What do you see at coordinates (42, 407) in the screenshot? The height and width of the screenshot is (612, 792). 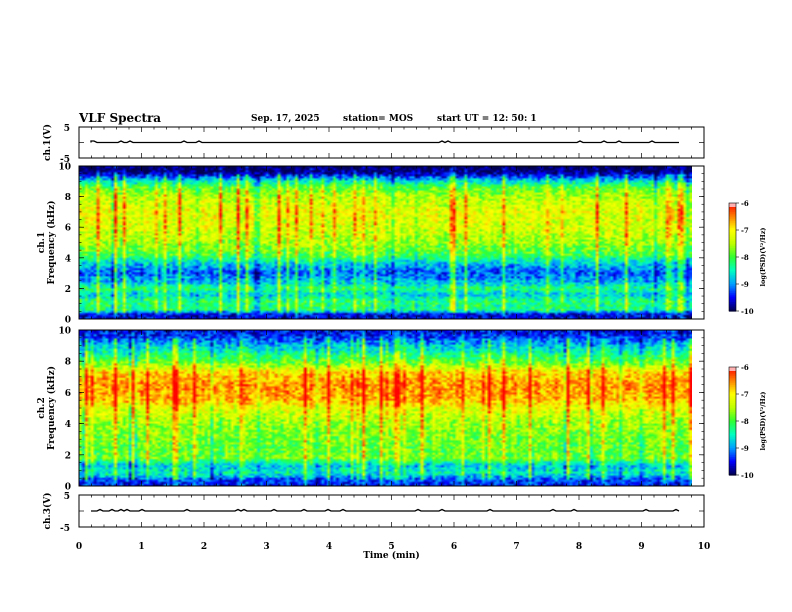 I see `channel-label: ch.2` at bounding box center [42, 407].